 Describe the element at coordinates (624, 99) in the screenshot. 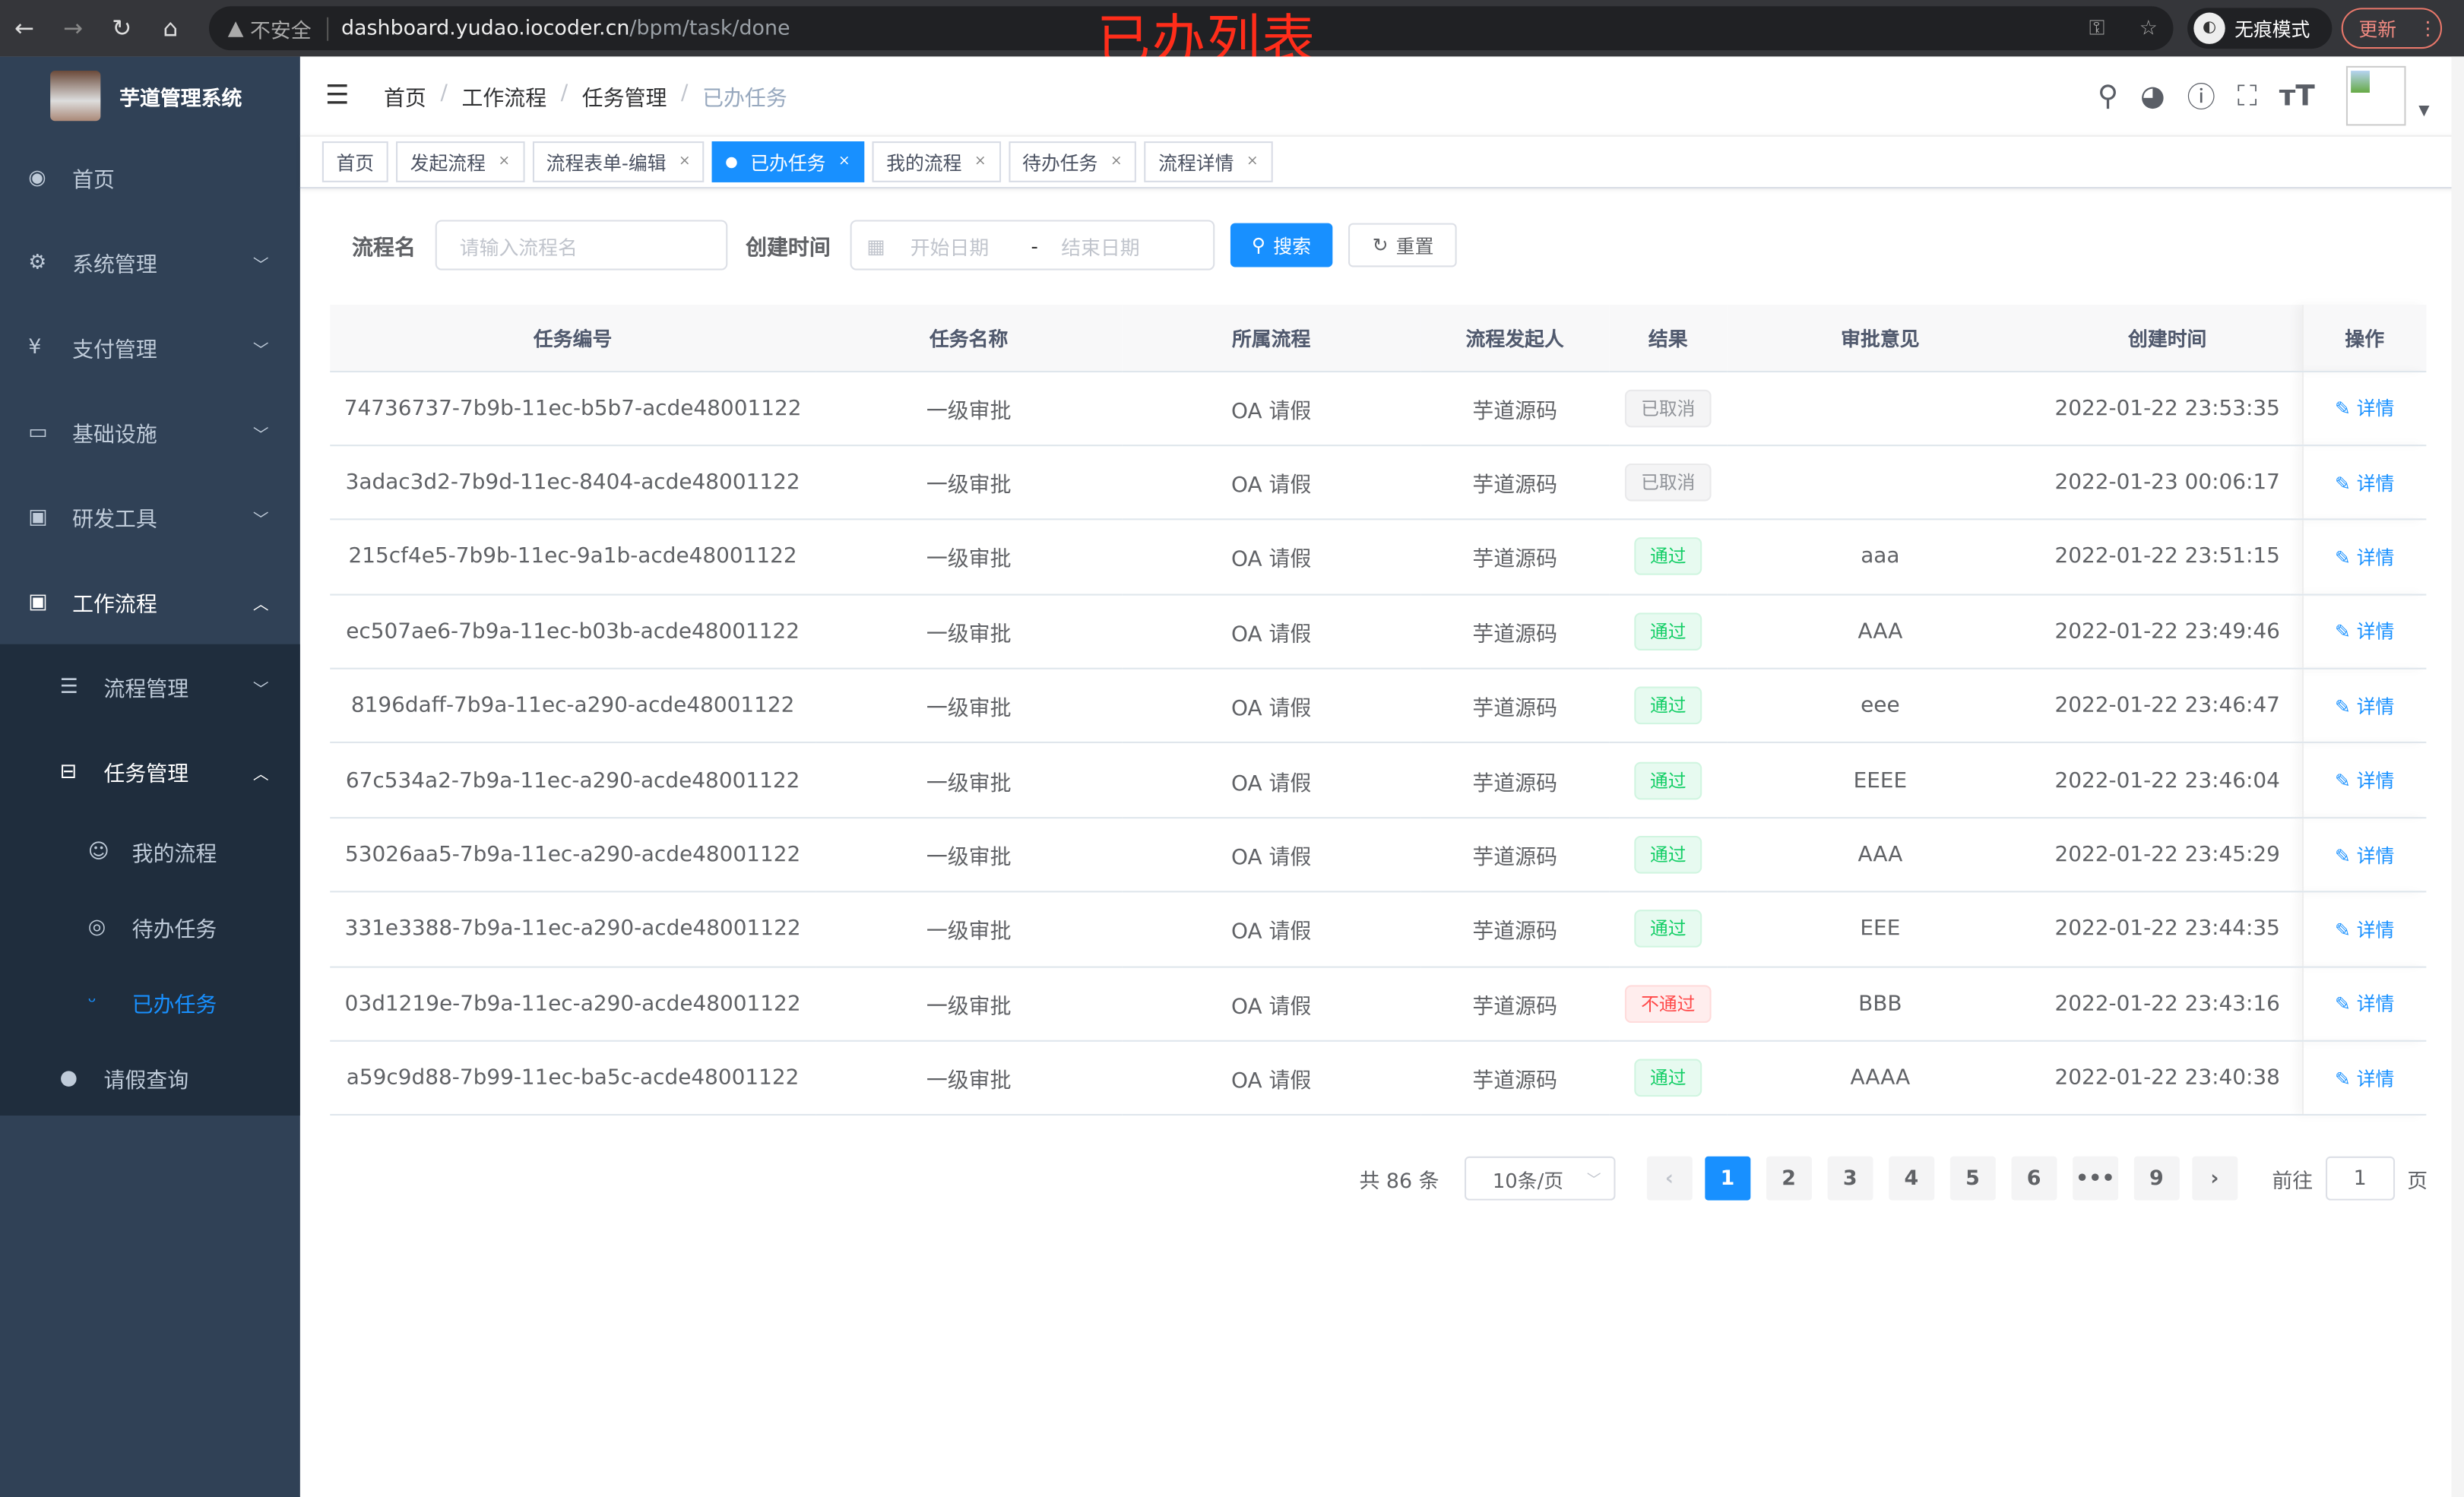

I see `breadcrumb-item: 任务管理` at that location.